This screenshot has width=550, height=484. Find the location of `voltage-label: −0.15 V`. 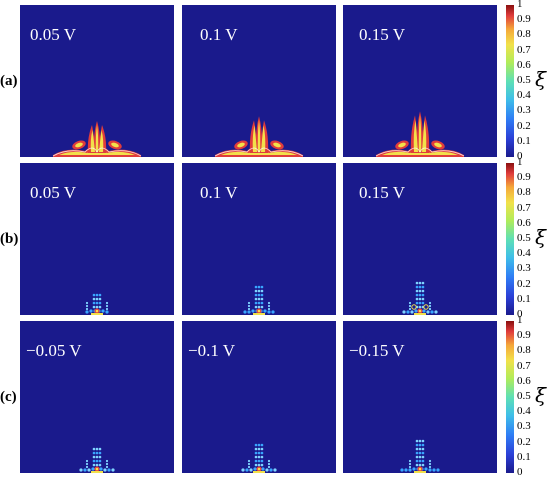

voltage-label: −0.15 V is located at coordinates (377, 350).